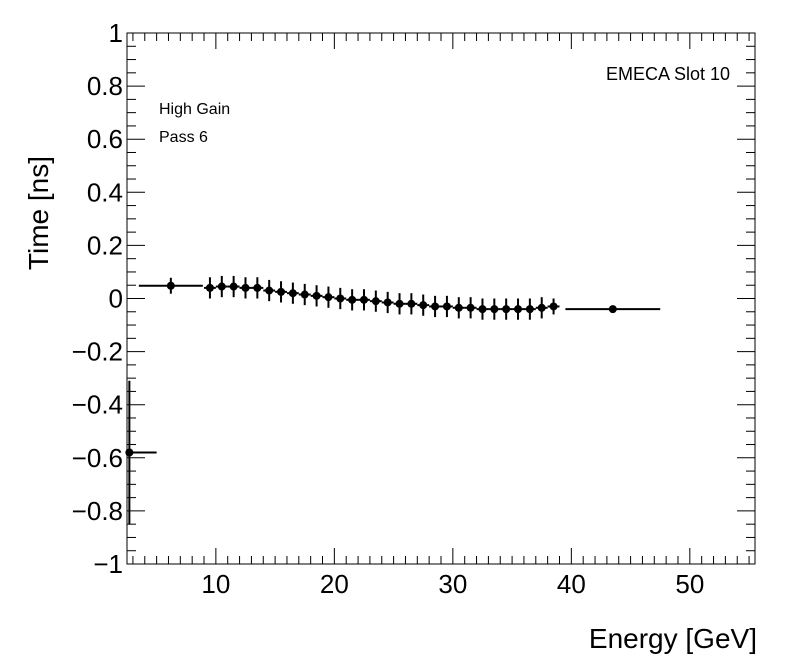 The height and width of the screenshot is (672, 796). Describe the element at coordinates (668, 74) in the screenshot. I see `annotation-slot: EMECA Slot 10` at that location.